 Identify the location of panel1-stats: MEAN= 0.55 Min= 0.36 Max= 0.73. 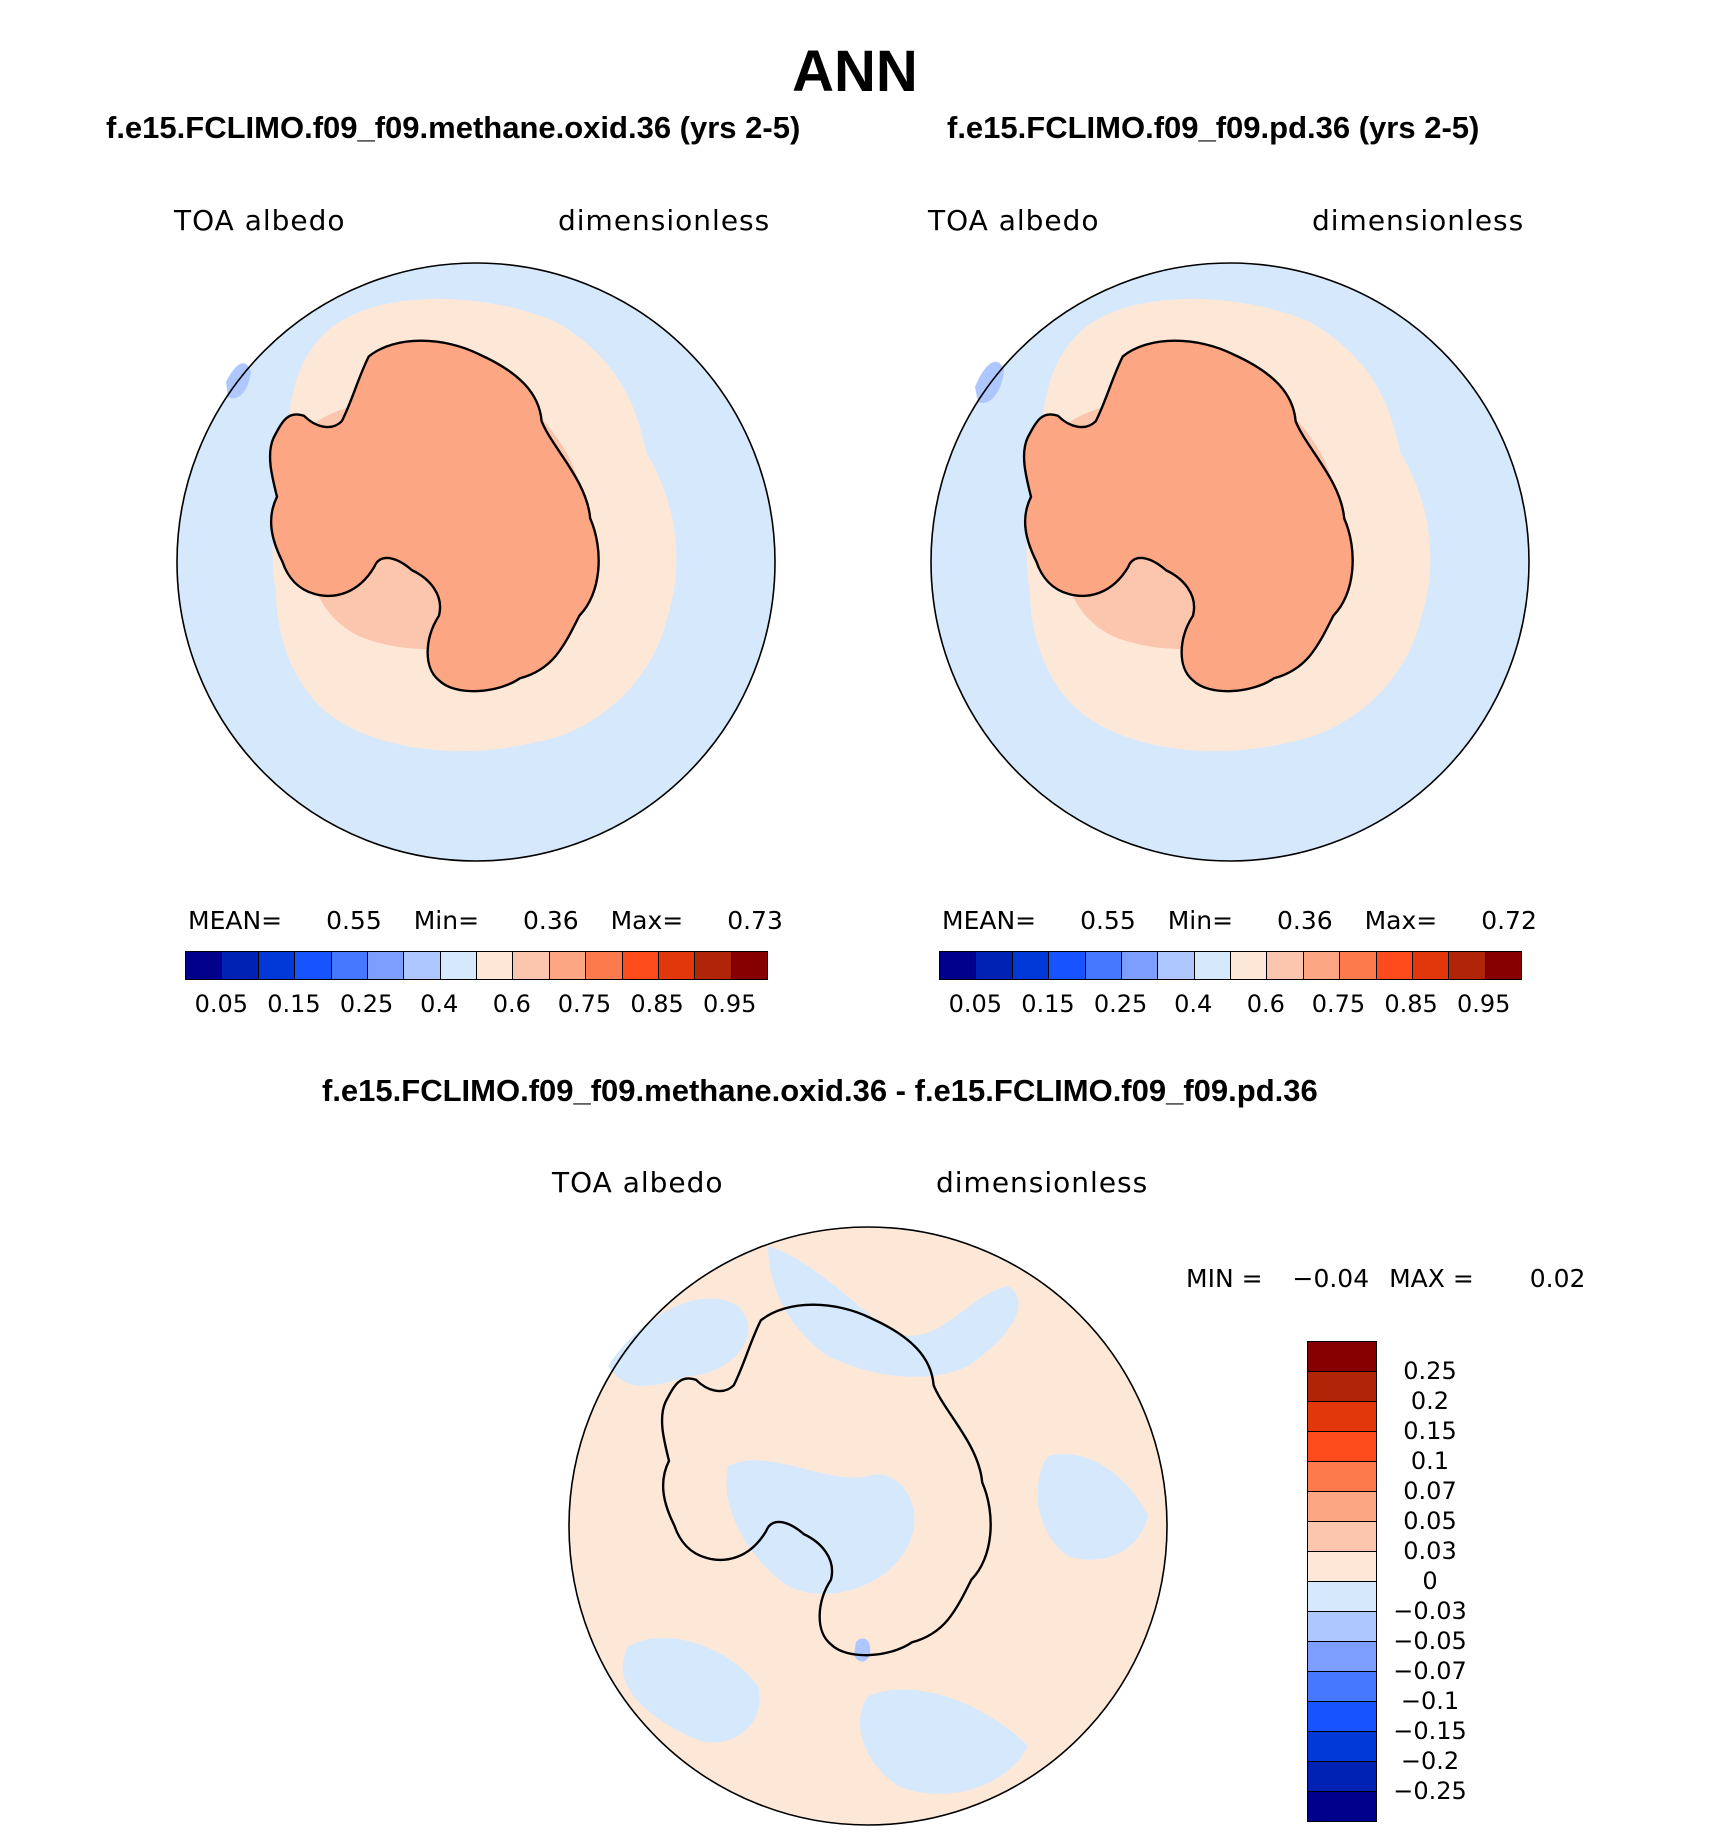
(485, 920).